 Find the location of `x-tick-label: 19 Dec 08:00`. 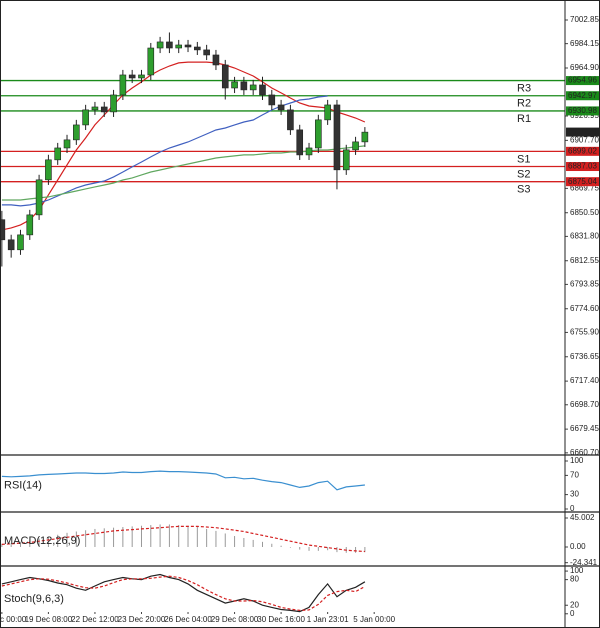

x-tick-label: 19 Dec 08:00 is located at coordinates (49, 619).